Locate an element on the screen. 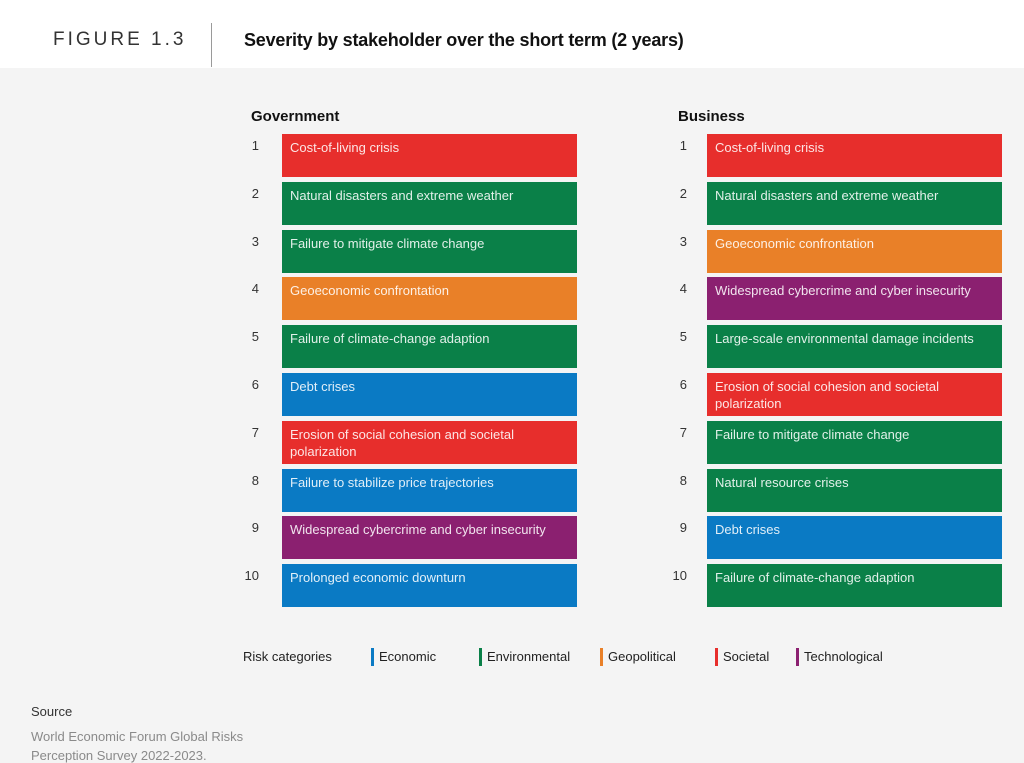 The height and width of the screenshot is (763, 1024). risk-box-environmental: Natural resource crises is located at coordinates (854, 490).